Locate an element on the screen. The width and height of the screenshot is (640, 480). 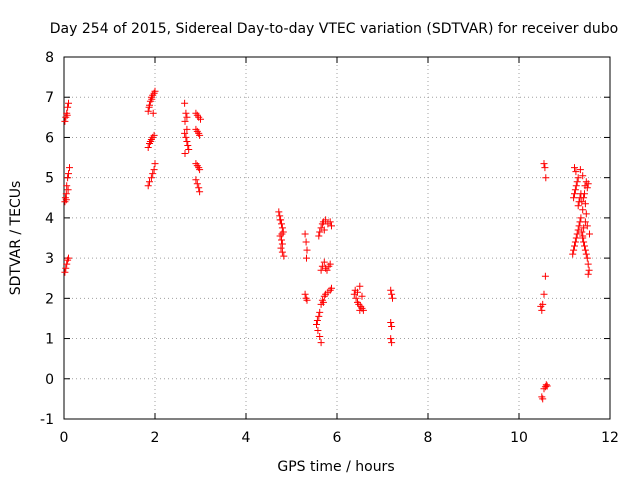
y-tick-label: 6 is located at coordinates (49, 138).